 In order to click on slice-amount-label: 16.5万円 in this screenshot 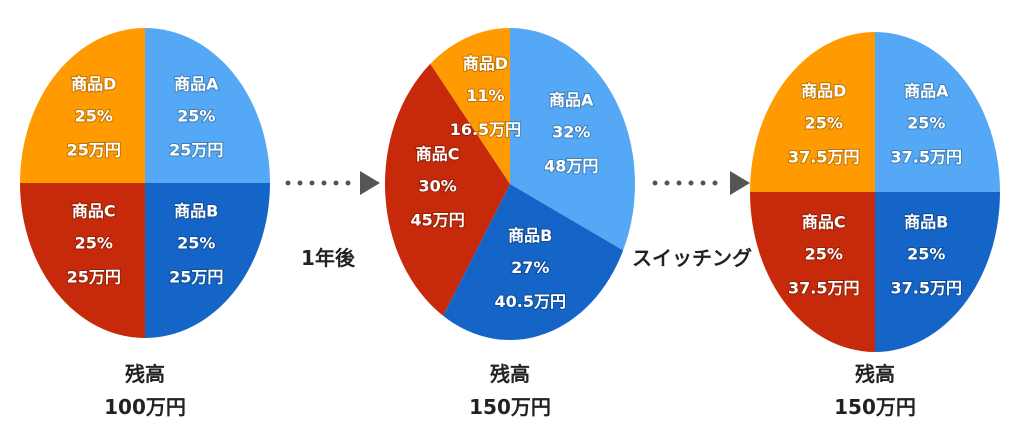, I will do `click(485, 129)`.